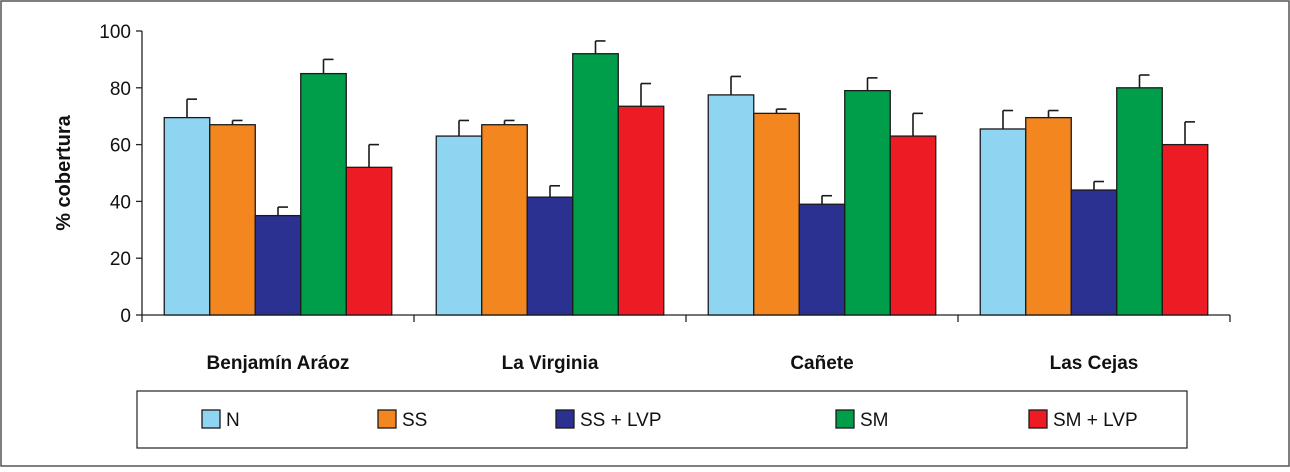 The height and width of the screenshot is (472, 1290). I want to click on legend-label: SM + LVP, so click(1095, 420).